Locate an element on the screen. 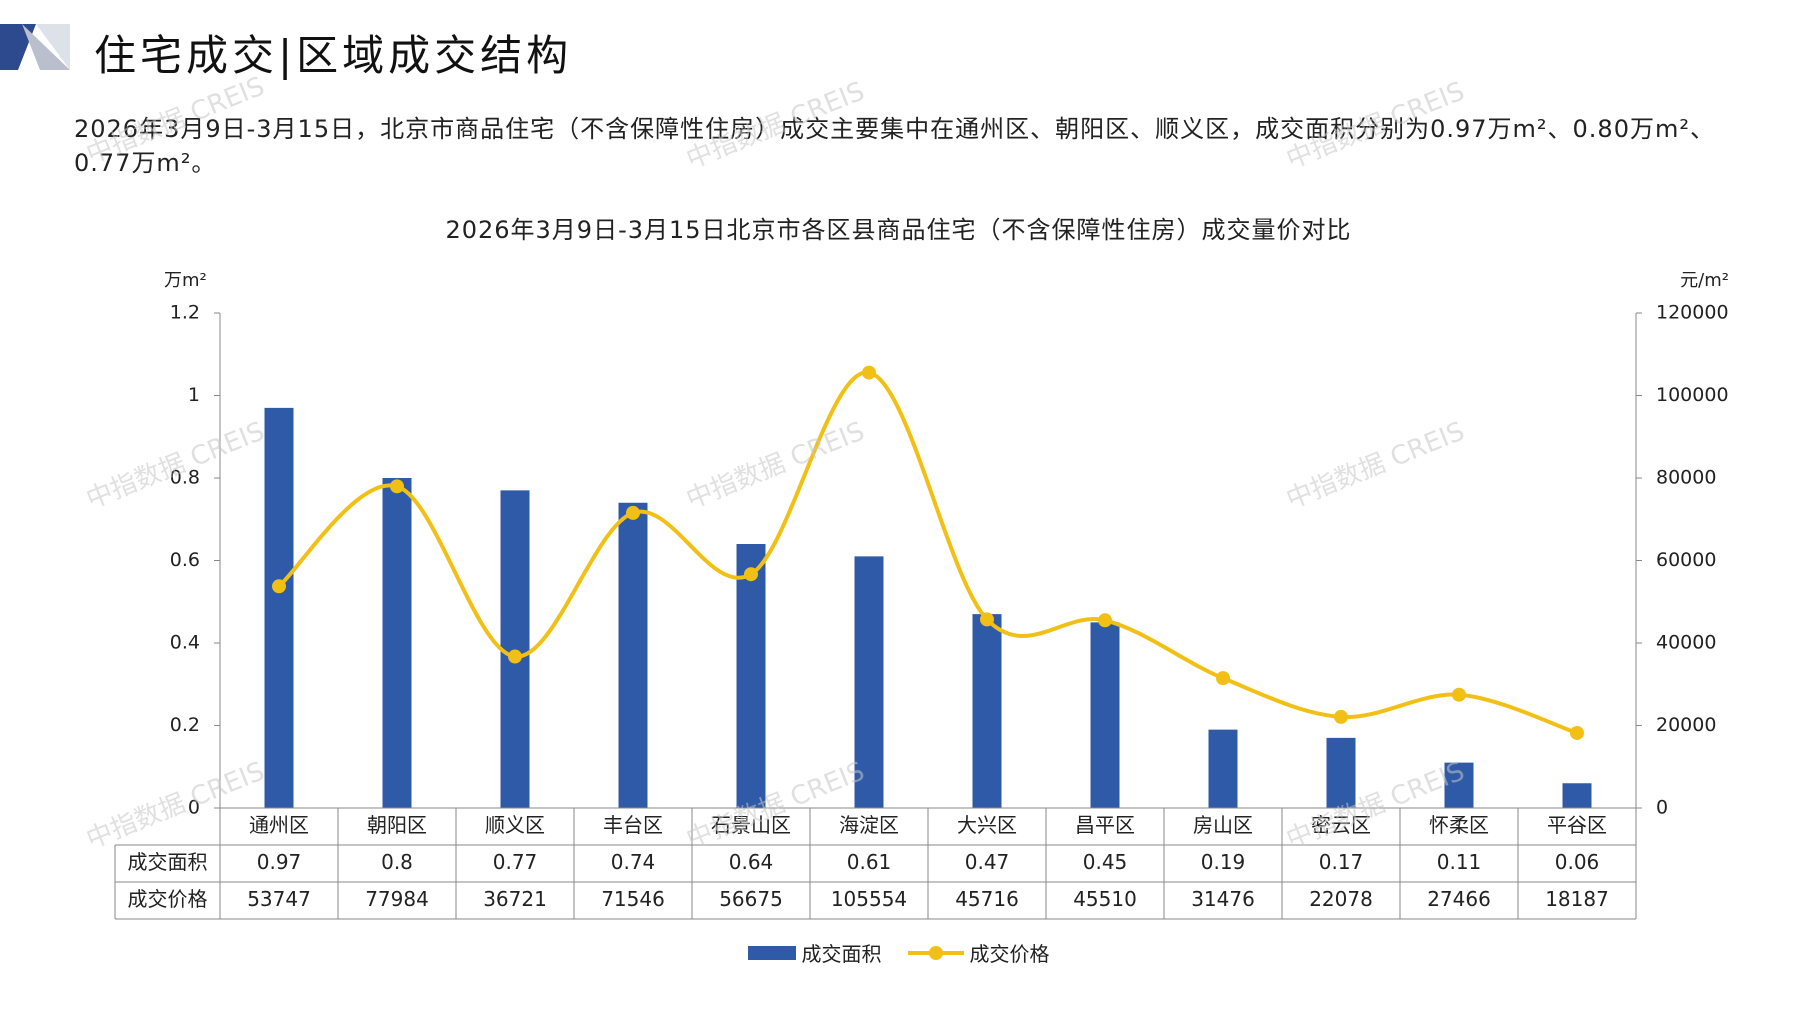 The image size is (1797, 1010). legend-item-price: 成交价格 is located at coordinates (978, 952).